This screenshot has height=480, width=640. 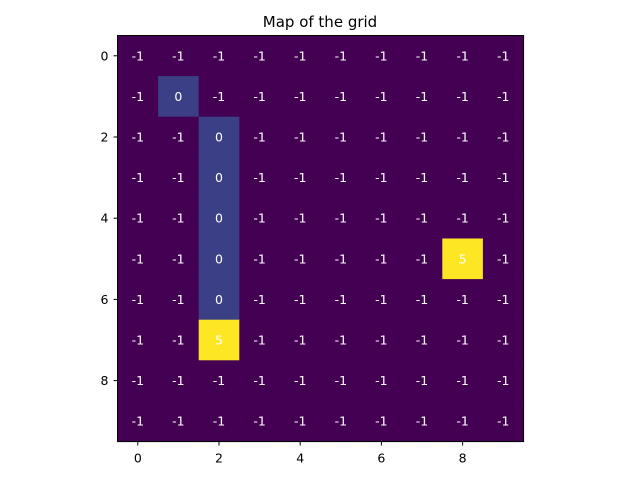 I want to click on x-tick-label: 2, so click(x=219, y=458).